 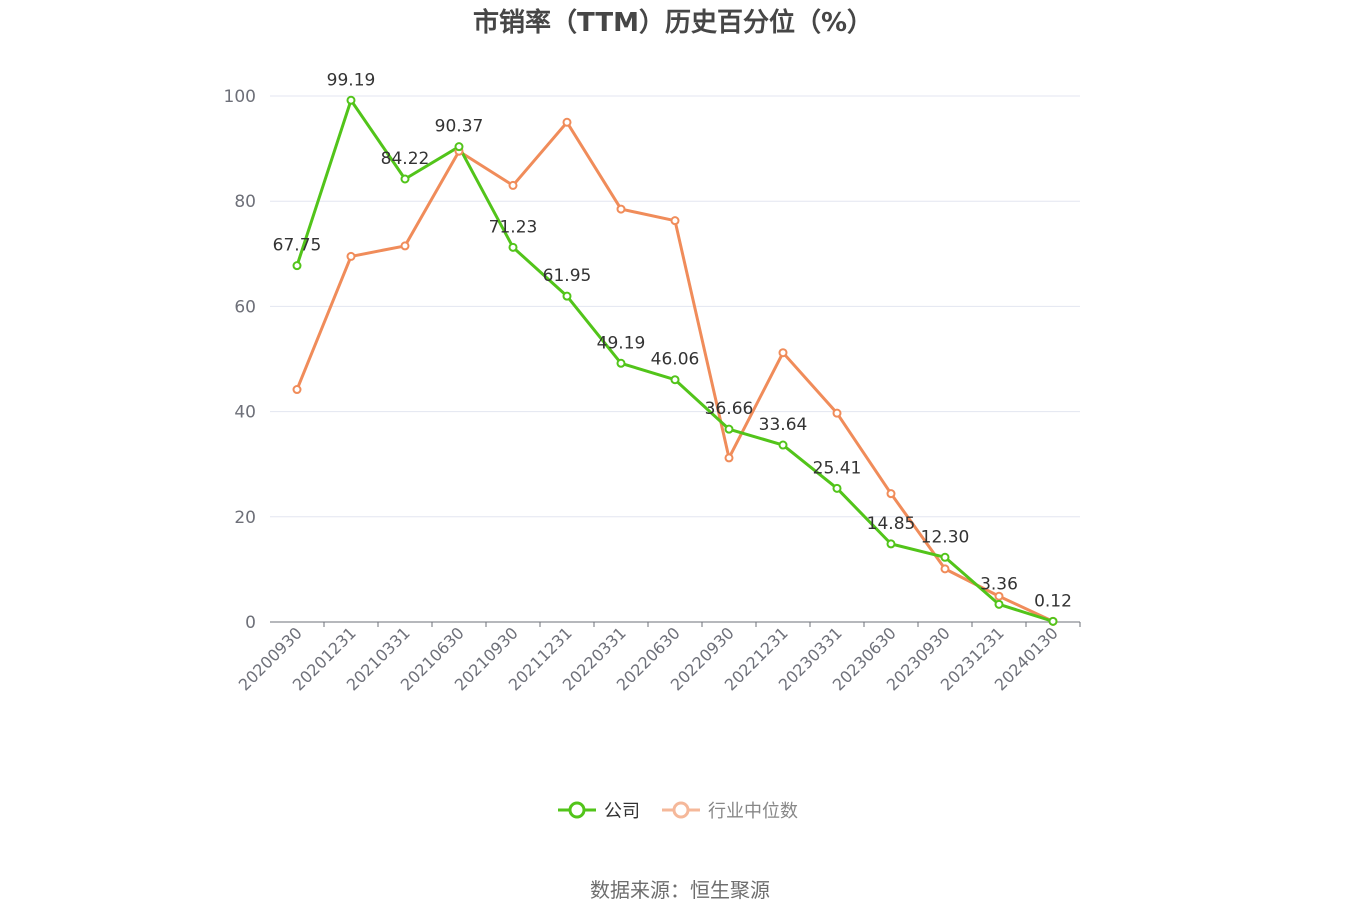 I want to click on data-label: 3.36, so click(x=999, y=584).